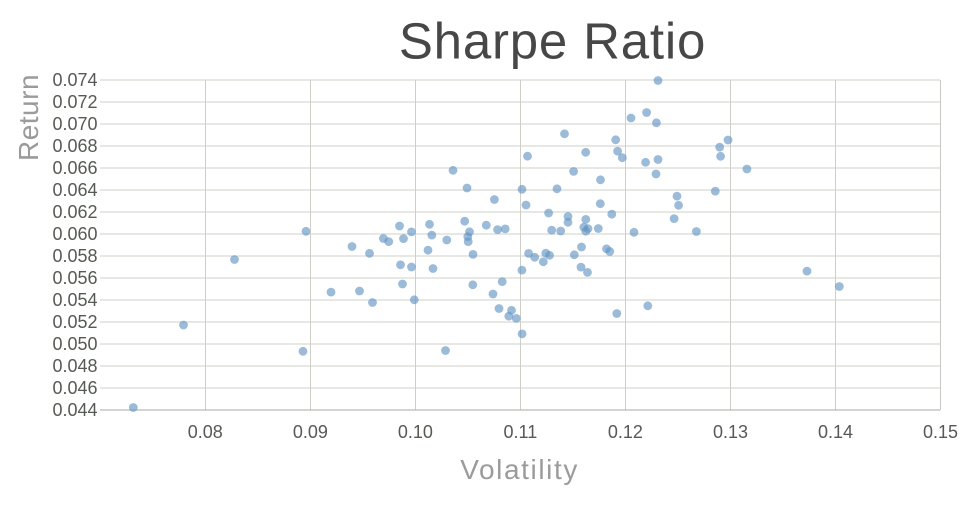 This screenshot has width=960, height=505. What do you see at coordinates (74, 212) in the screenshot?
I see `svg-text: 0.062` at bounding box center [74, 212].